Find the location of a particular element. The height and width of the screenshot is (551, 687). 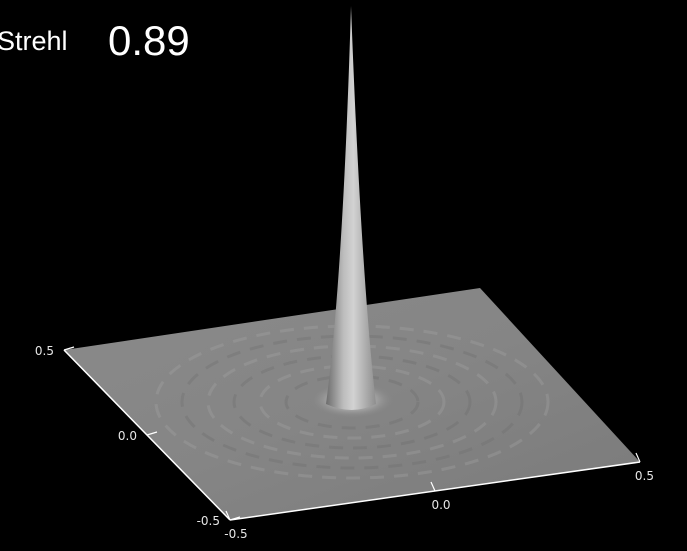

x-tick-label: -0.5 is located at coordinates (235, 534).